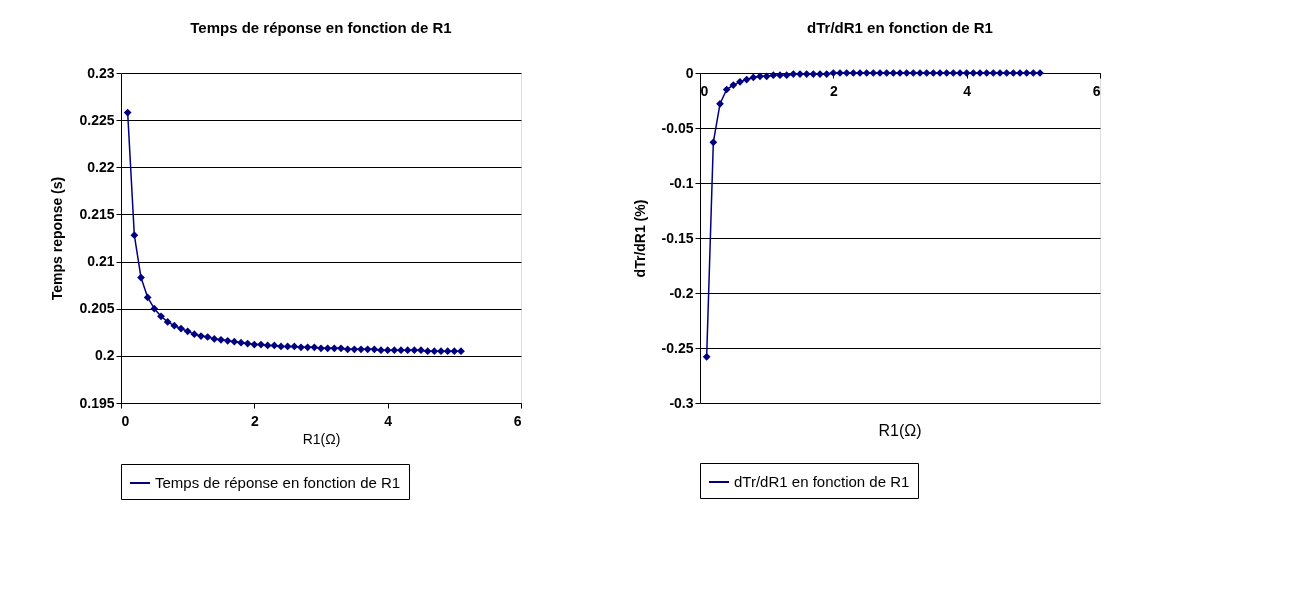 The width and height of the screenshot is (1300, 611). What do you see at coordinates (105, 355) in the screenshot?
I see `y-tick-label: 0.2` at bounding box center [105, 355].